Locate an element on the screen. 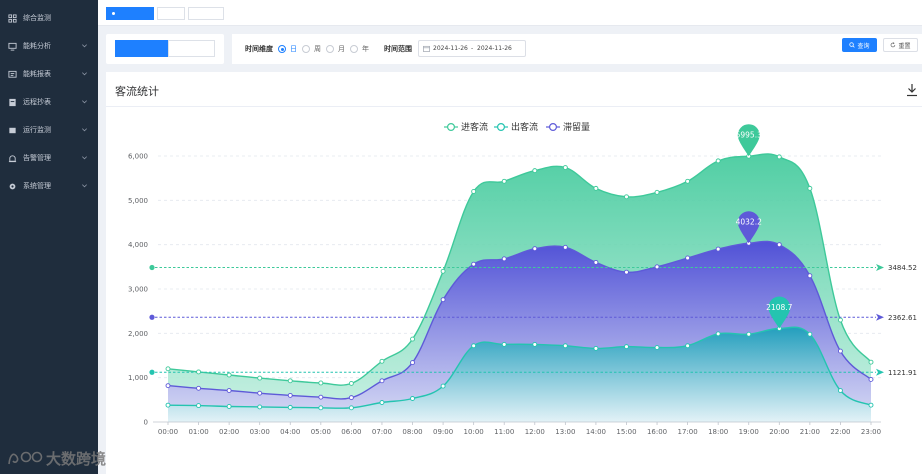 Image resolution: width=922 pixels, height=474 pixels. sidebar-item-label: 能耗分析 is located at coordinates (37, 46).